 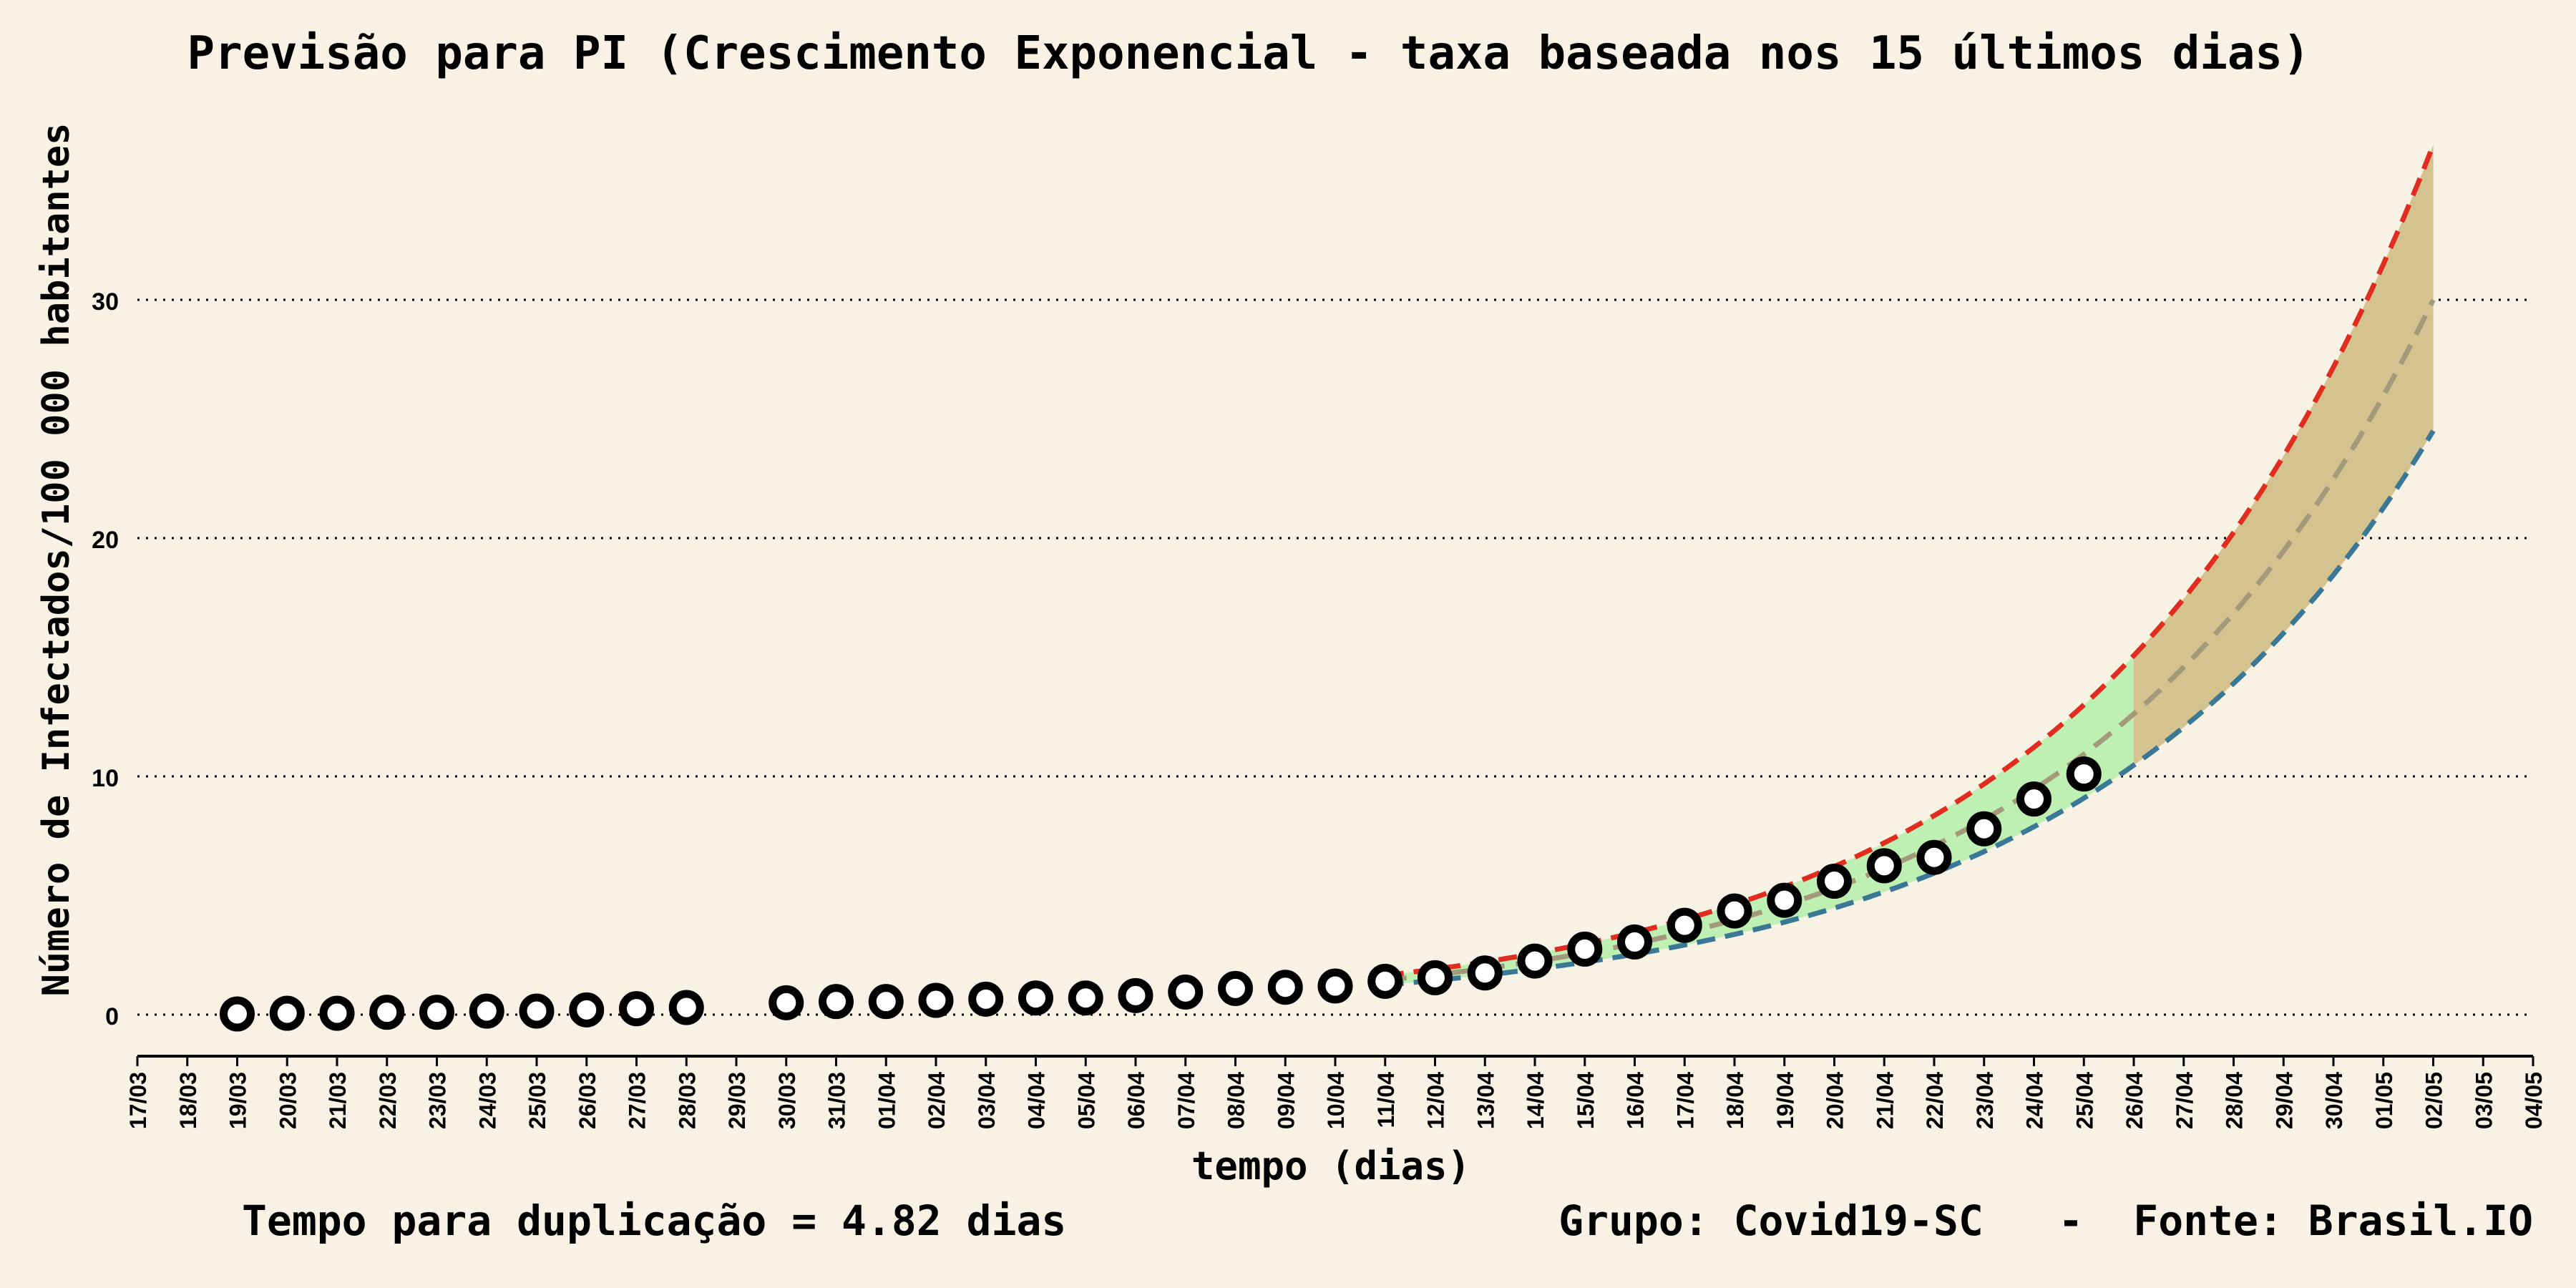 What do you see at coordinates (1286, 1100) in the screenshot?
I see `x-tick-label: 09/04` at bounding box center [1286, 1100].